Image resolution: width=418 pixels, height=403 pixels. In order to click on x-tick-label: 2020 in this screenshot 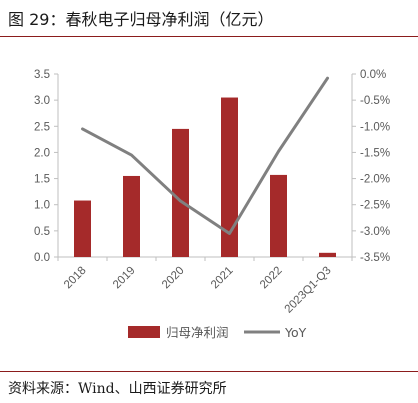, I will do `click(173, 278)`.